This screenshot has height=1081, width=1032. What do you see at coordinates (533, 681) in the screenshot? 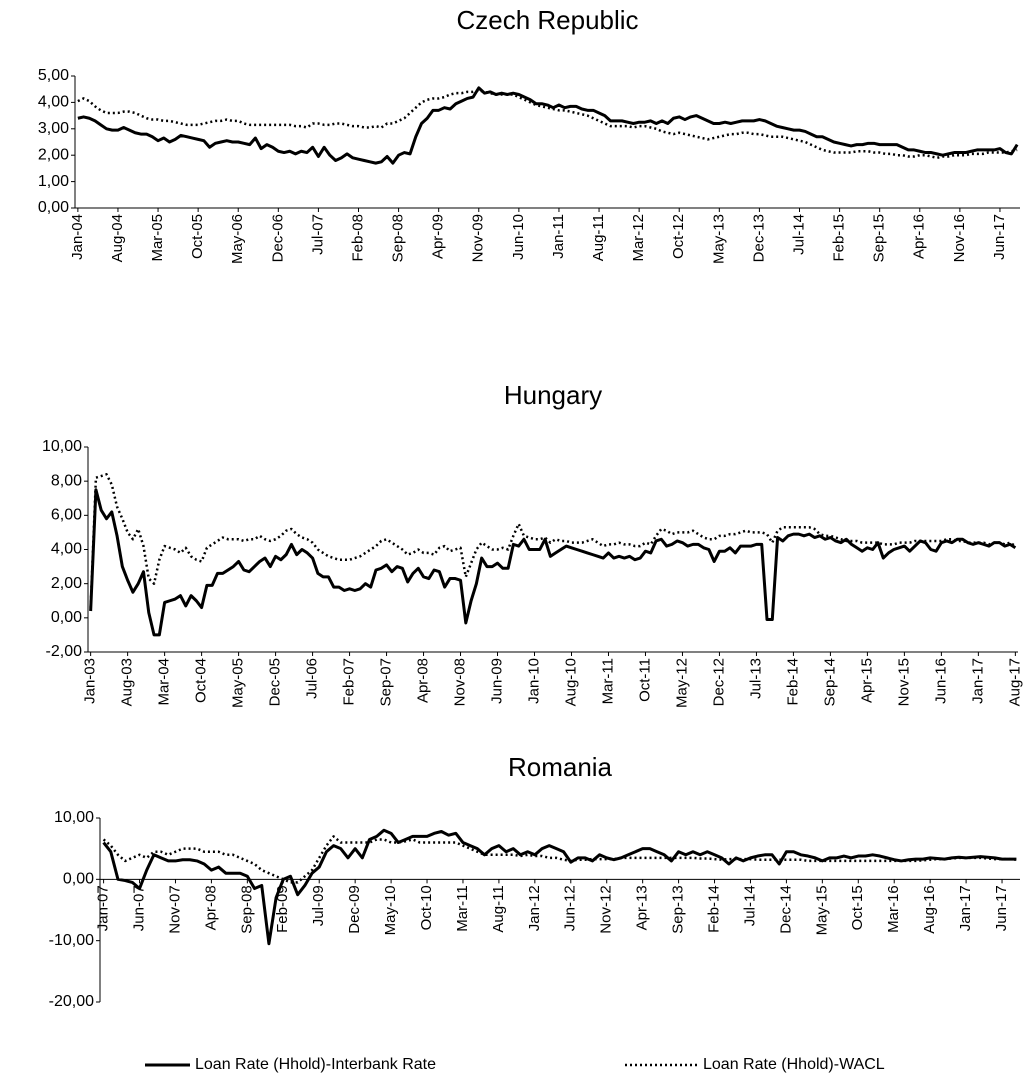
I see `x-tick-label: Jan-10` at bounding box center [533, 681].